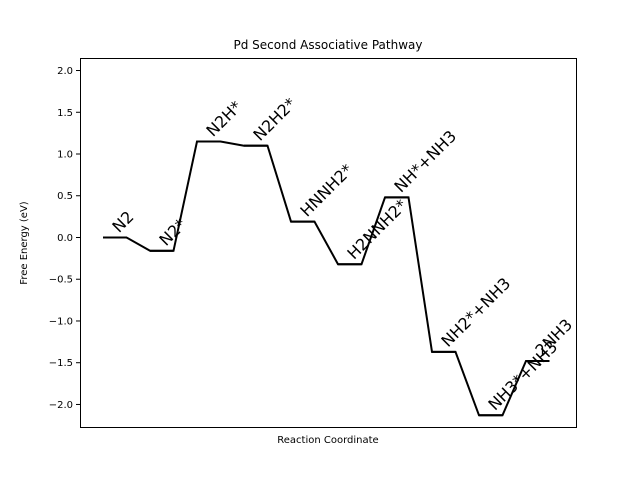  What do you see at coordinates (65, 196) in the screenshot?
I see `y-tick-label: 0.5` at bounding box center [65, 196].